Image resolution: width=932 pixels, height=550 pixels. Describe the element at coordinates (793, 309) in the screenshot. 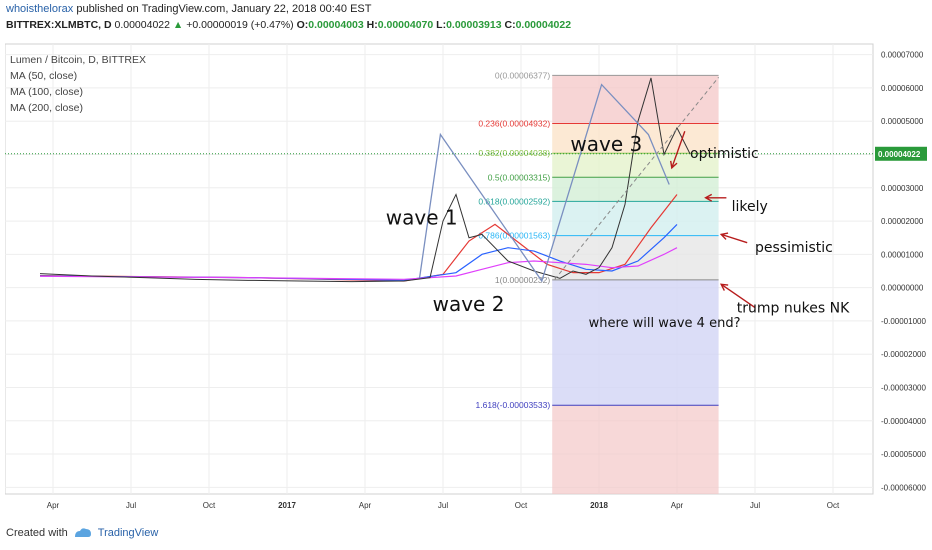

I see `annotation-text: trump nukes NK` at that location.